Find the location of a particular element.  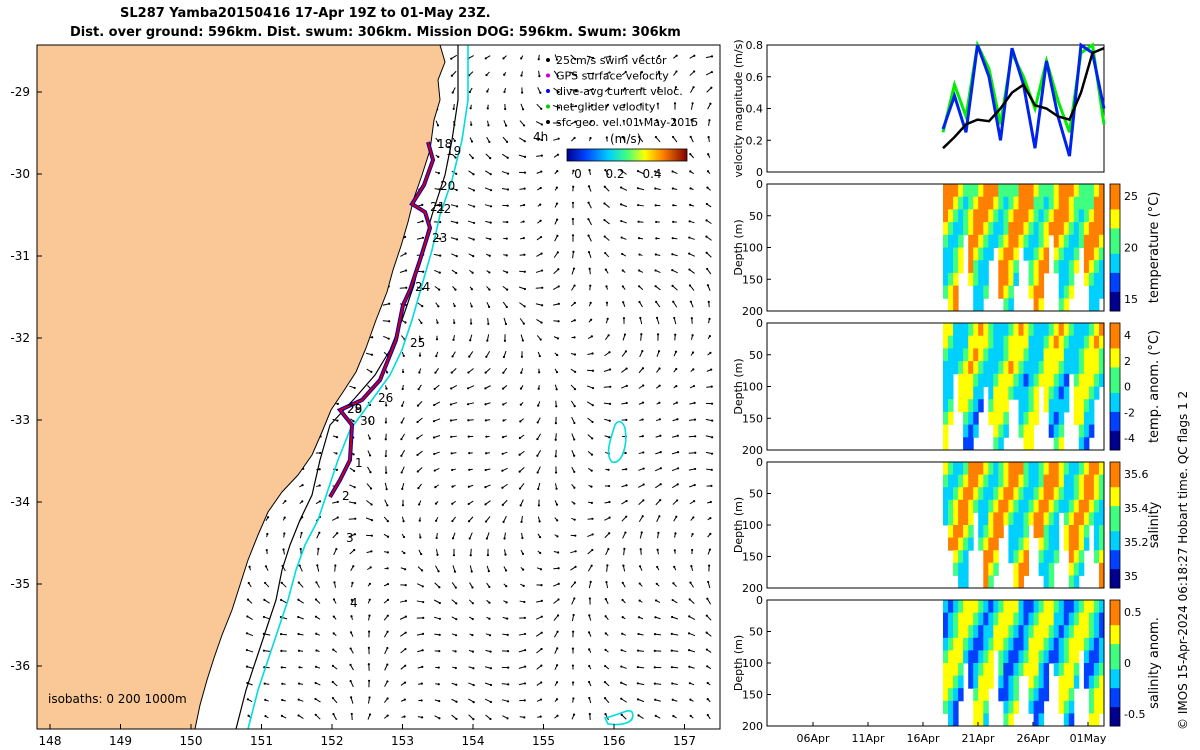

track-day-label: 20 is located at coordinates (447, 186).